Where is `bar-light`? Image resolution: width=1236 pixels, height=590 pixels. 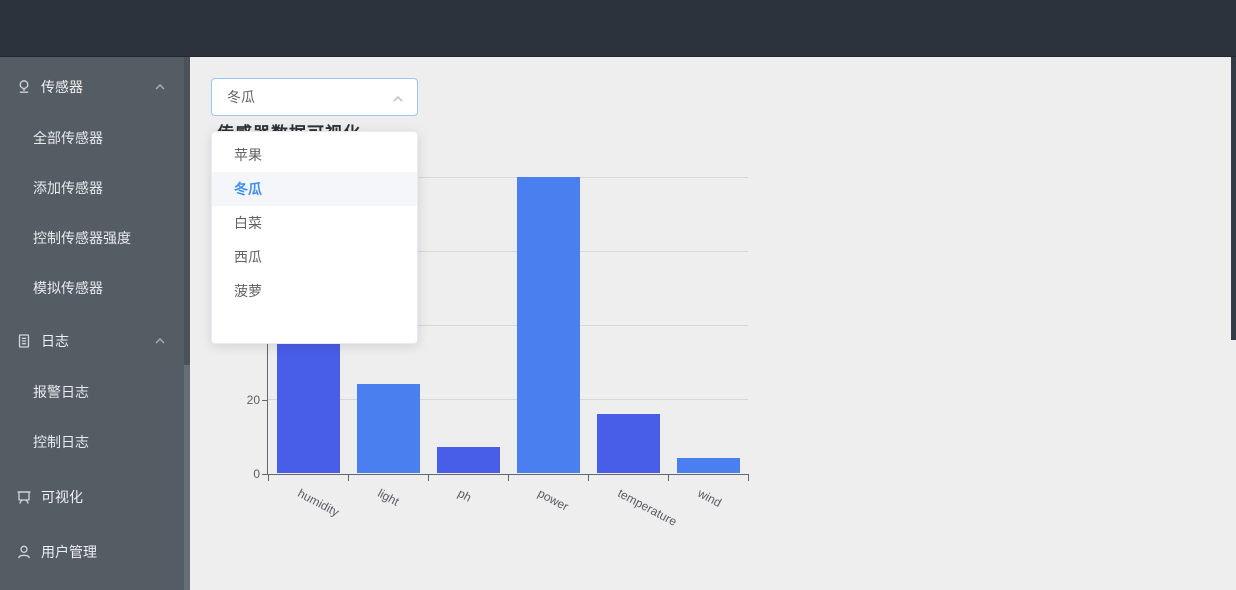 bar-light is located at coordinates (388, 428).